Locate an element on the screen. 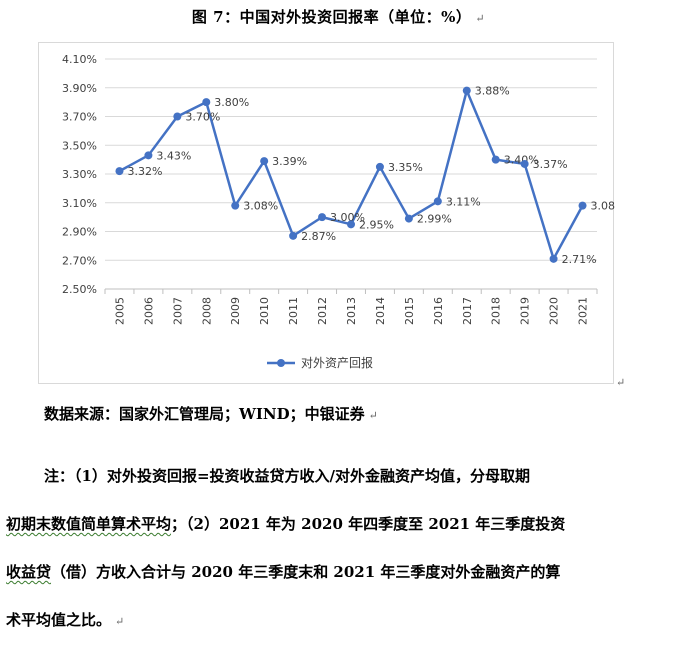 The image size is (677, 646). note-text: 注：（1）对外投资回报=投资收益贷方收入/对外金融资产均值，分母取期 is located at coordinates (287, 476).